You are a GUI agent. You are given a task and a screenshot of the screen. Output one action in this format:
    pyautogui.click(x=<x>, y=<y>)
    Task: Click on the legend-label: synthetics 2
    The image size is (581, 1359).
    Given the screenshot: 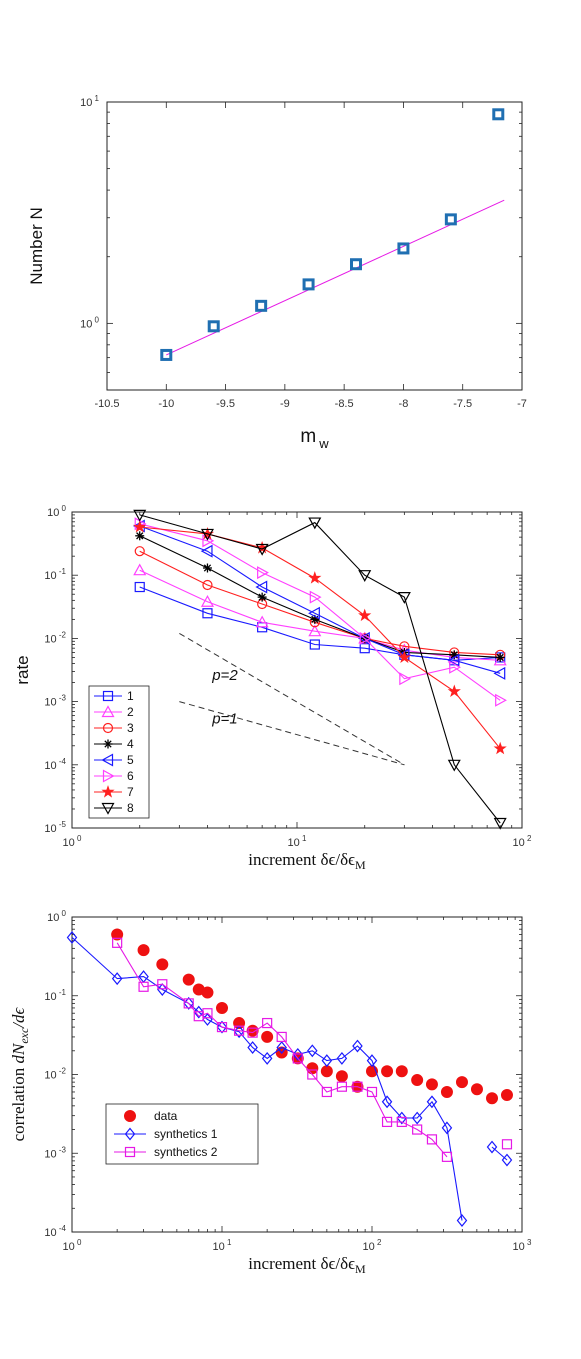 What is the action you would take?
    pyautogui.click(x=186, y=1152)
    